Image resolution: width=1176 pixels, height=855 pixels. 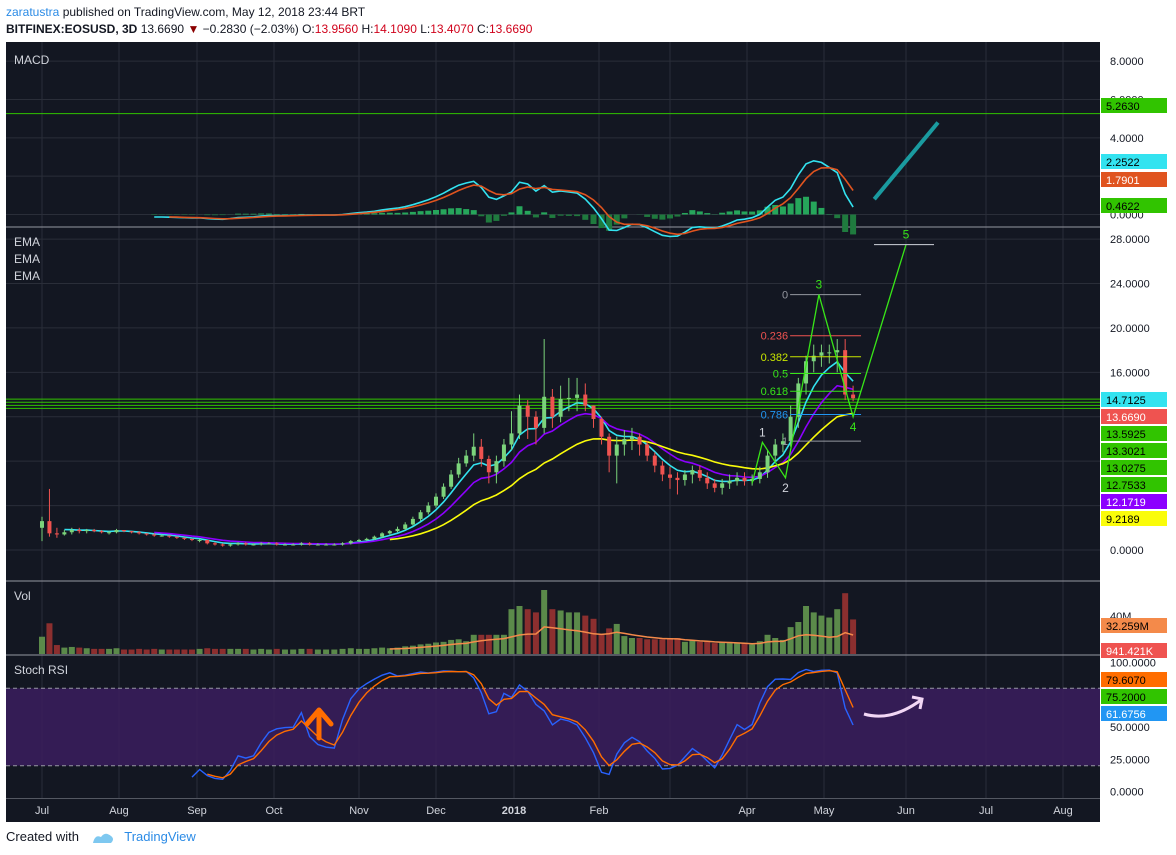 I want to click on price-tag-label: 13.0275, so click(x=1126, y=469).